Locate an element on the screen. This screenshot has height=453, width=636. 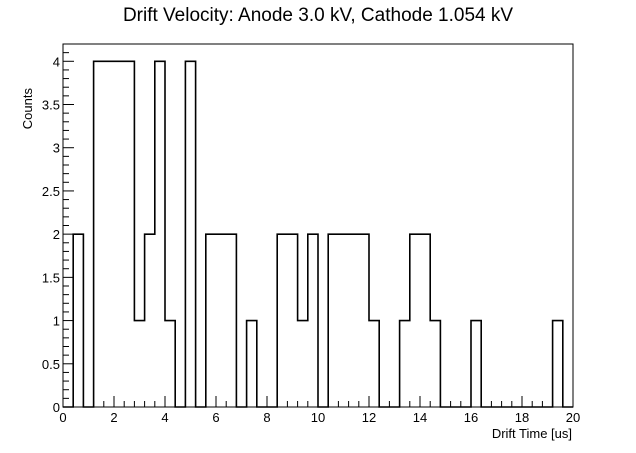
x-tick-label: 0 is located at coordinates (62, 417).